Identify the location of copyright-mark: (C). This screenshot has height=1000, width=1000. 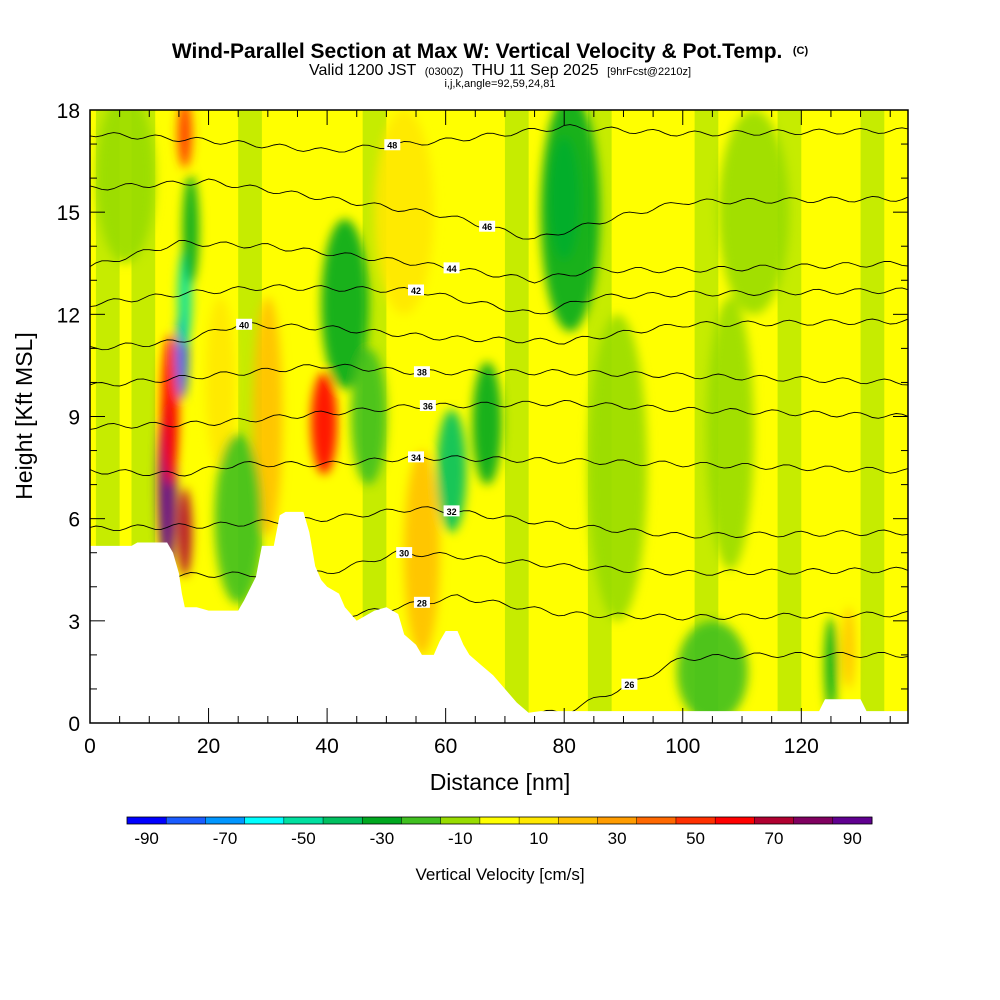
(801, 51).